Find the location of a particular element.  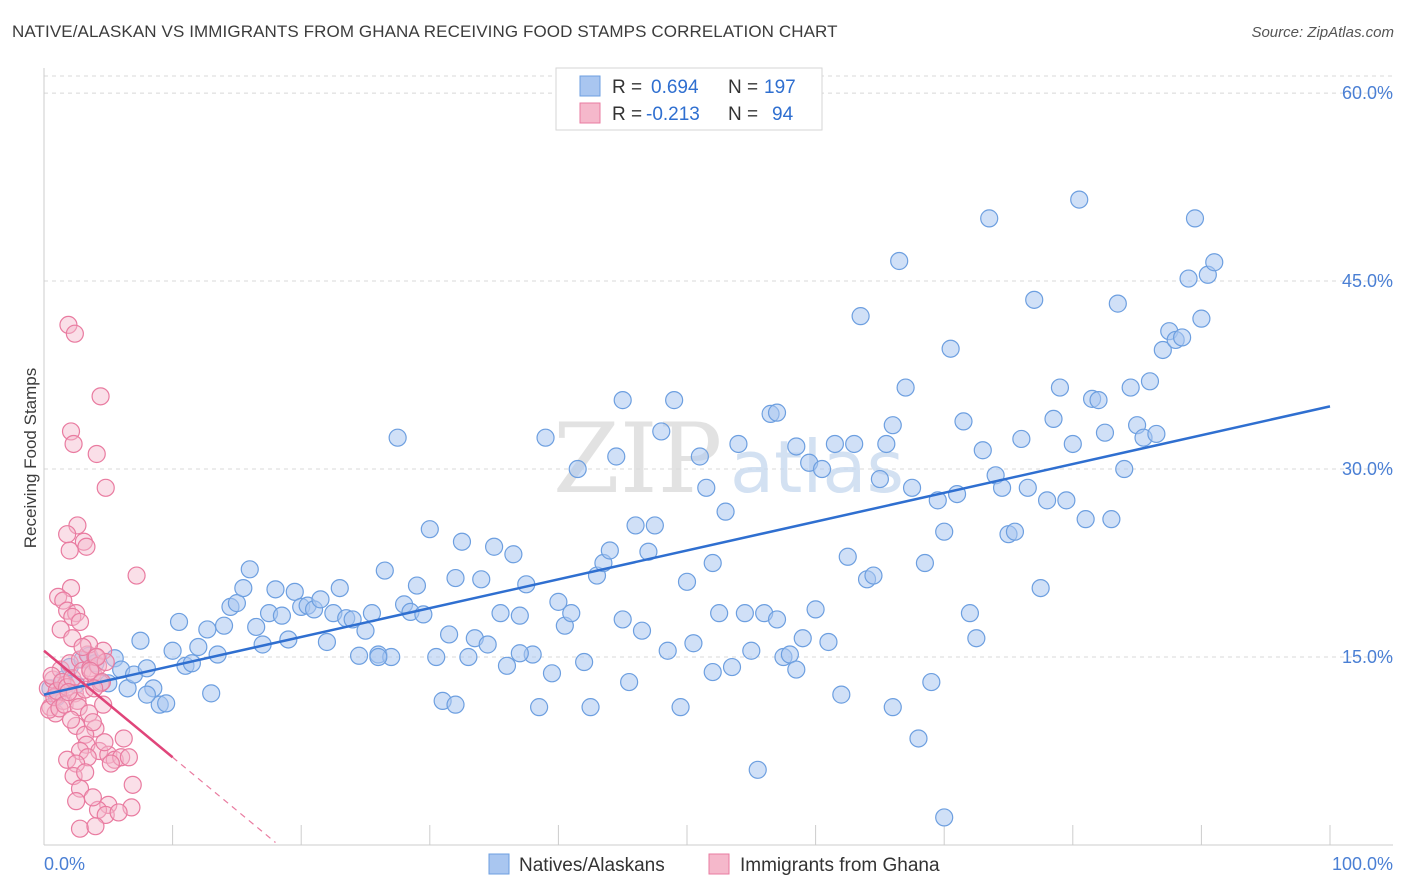

legend-r-label-2: R = is located at coordinates (627, 114).